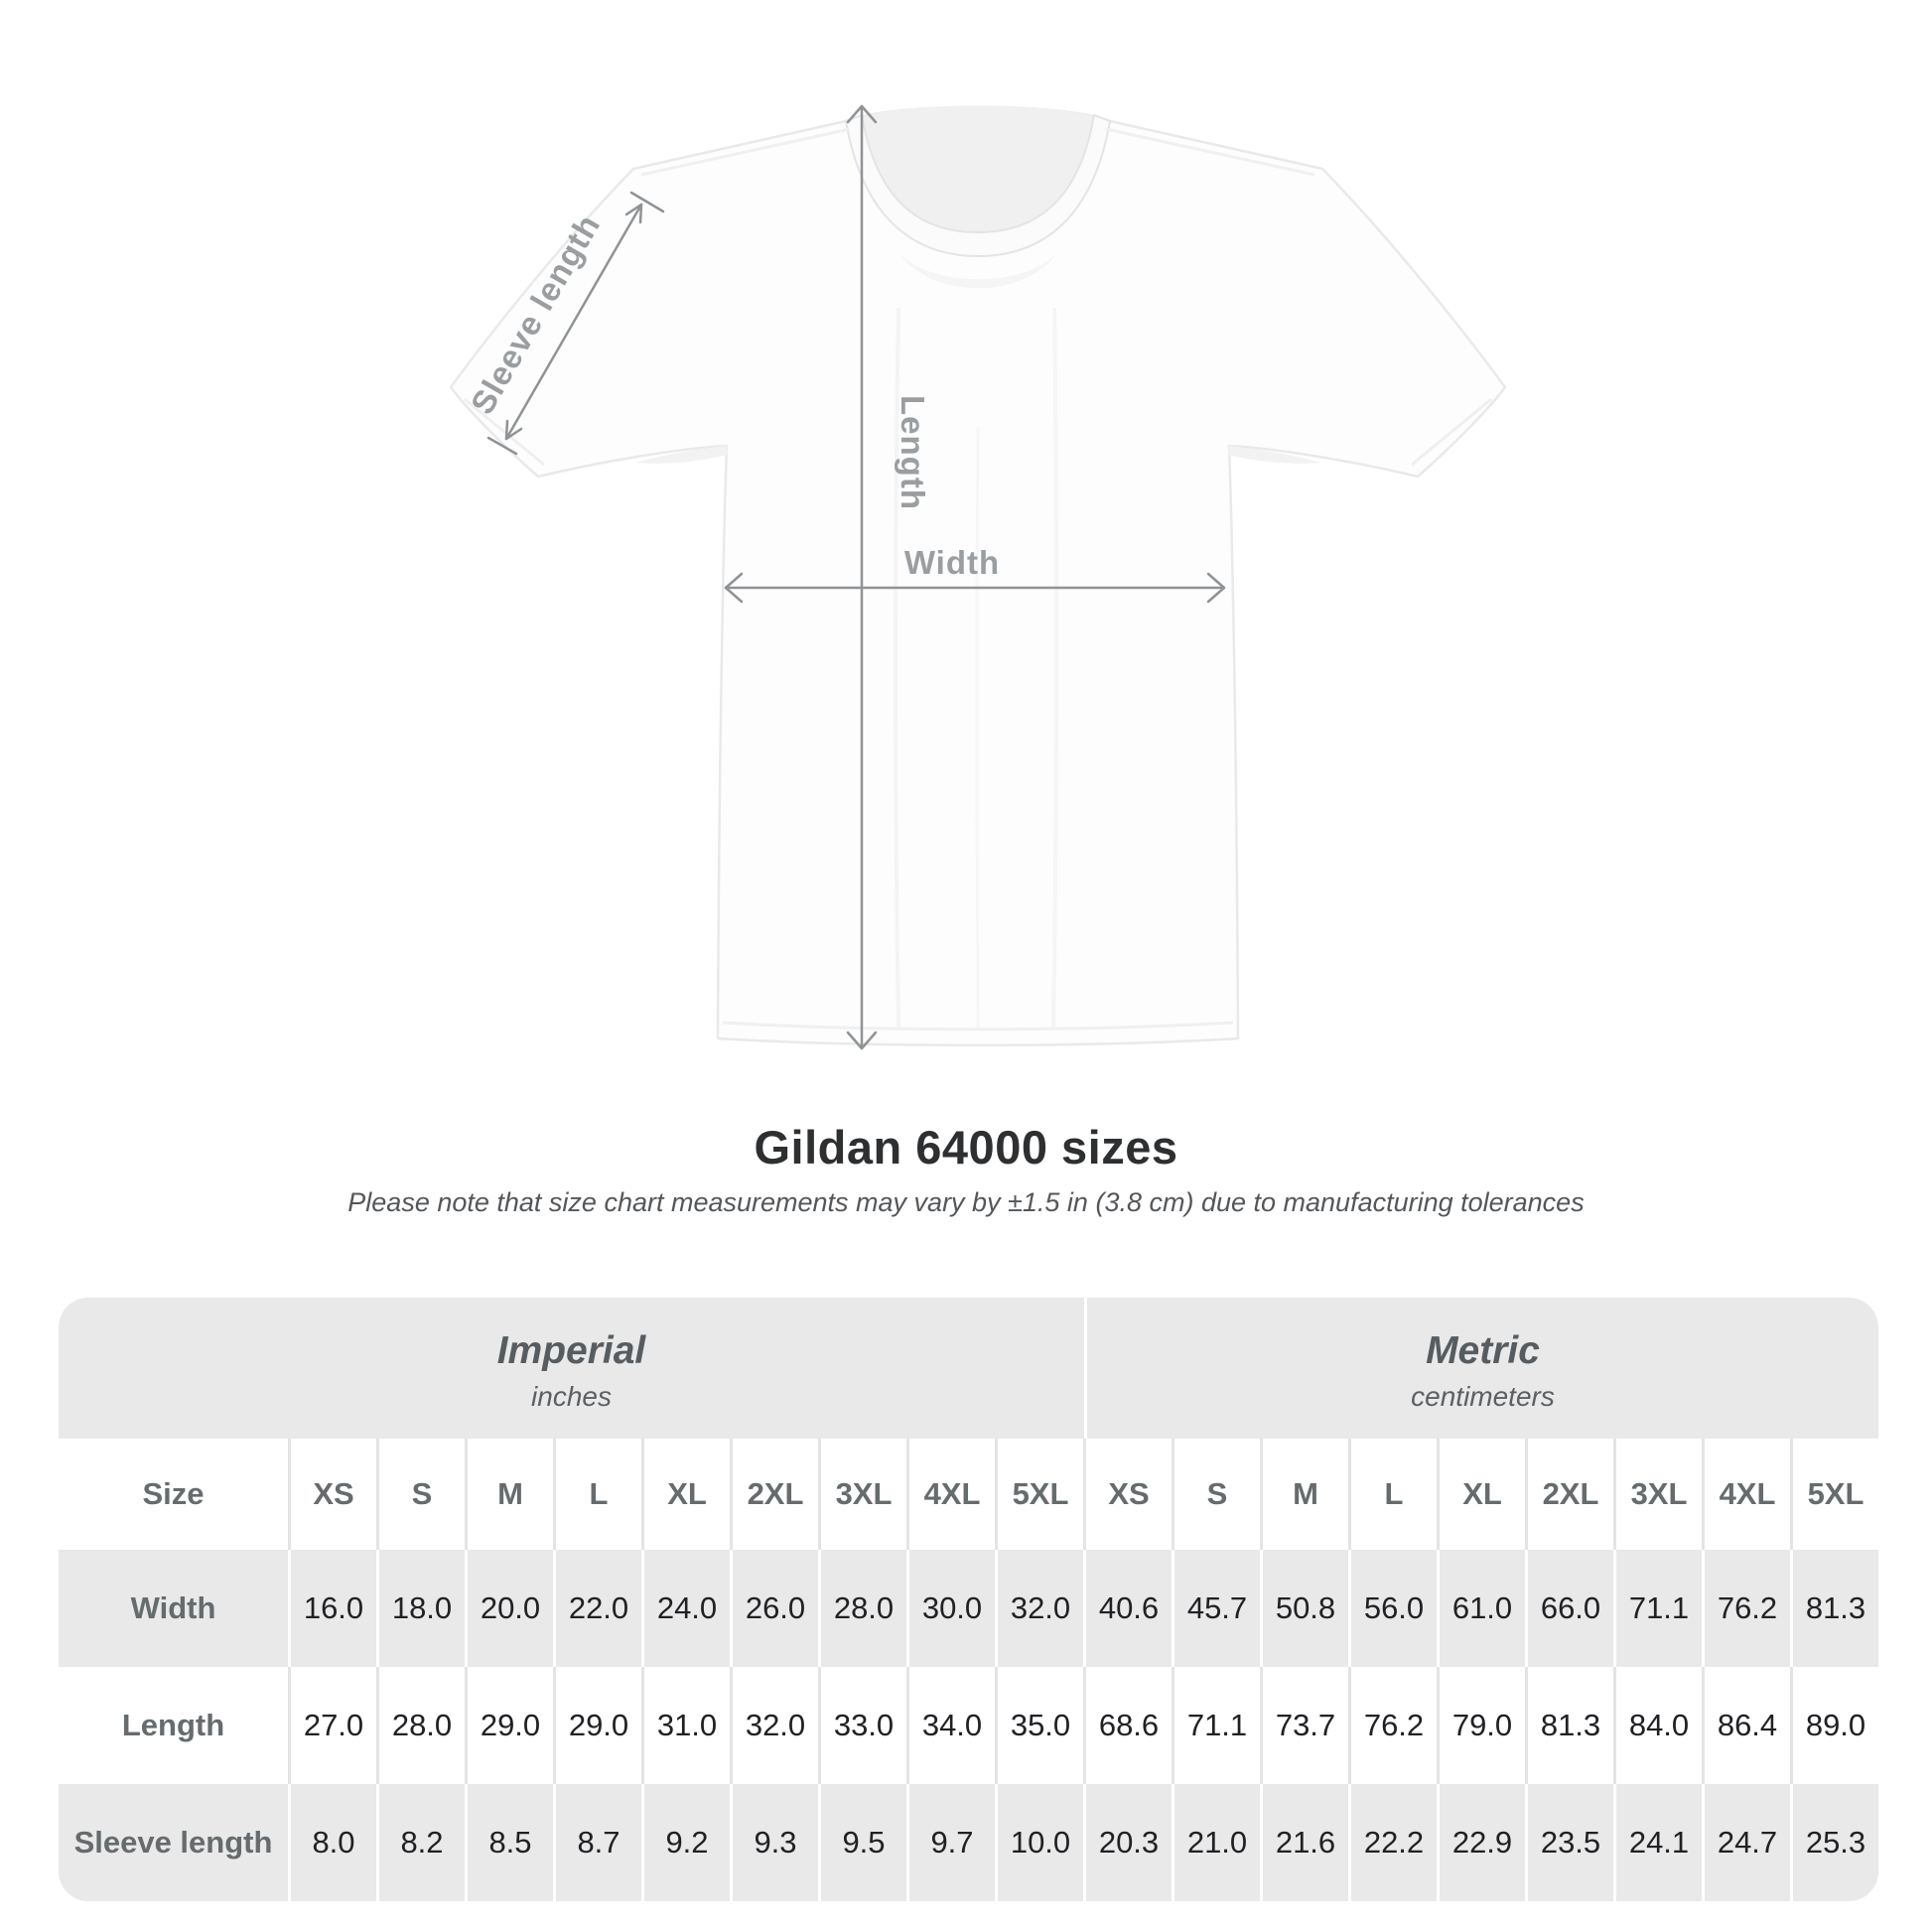 The image size is (1932, 1932). Describe the element at coordinates (1127, 1608) in the screenshot. I see `measurement-value: 40.6` at that location.